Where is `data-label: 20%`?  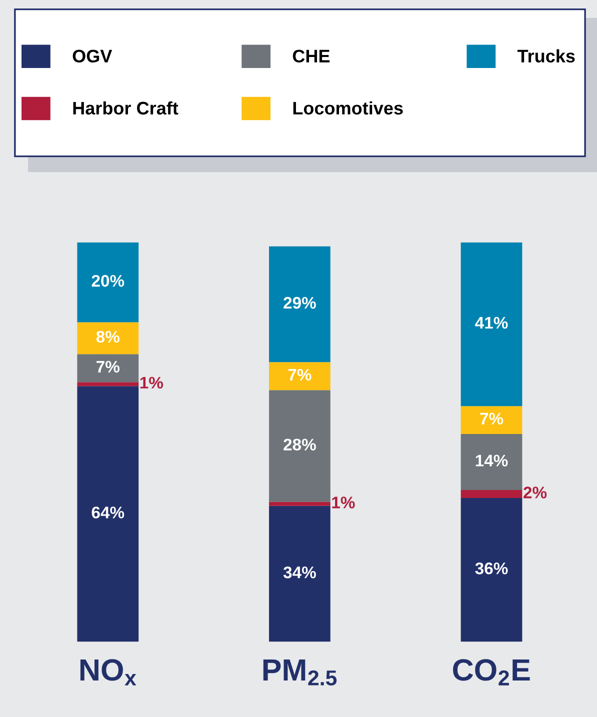 data-label: 20% is located at coordinates (108, 280).